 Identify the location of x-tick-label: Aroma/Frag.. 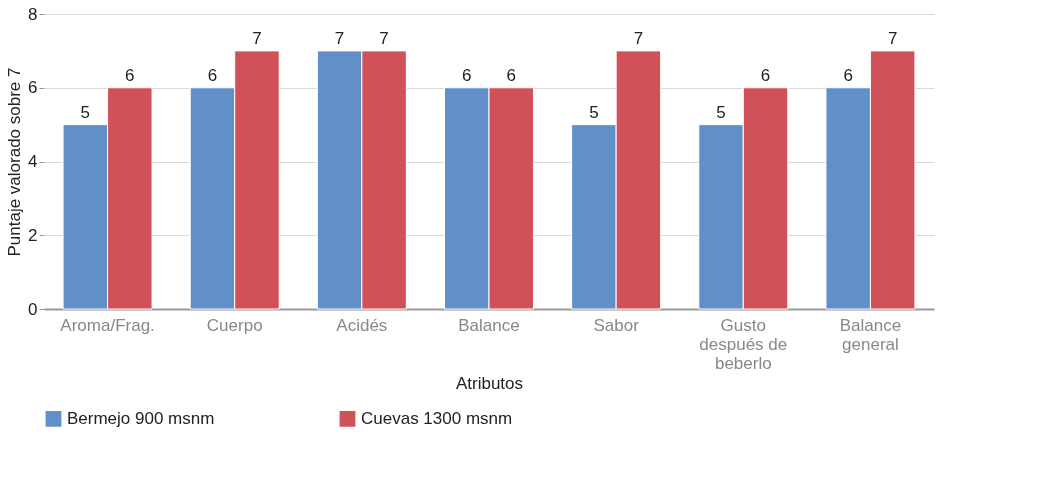
(107, 325).